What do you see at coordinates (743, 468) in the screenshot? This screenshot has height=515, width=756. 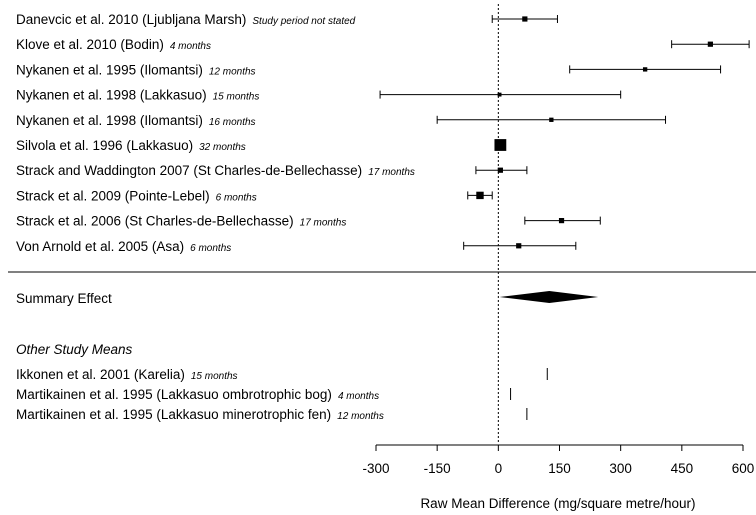 I see `x-tick-label-6: 600` at bounding box center [743, 468].